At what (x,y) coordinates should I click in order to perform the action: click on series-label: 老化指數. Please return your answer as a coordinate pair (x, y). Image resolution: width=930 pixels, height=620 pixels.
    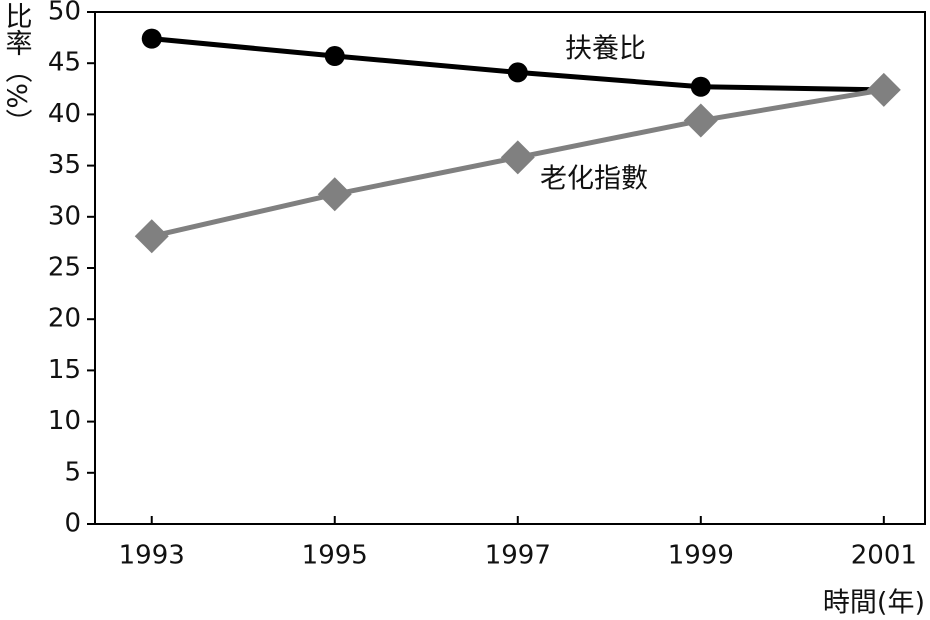
    Looking at the image, I should click on (594, 179).